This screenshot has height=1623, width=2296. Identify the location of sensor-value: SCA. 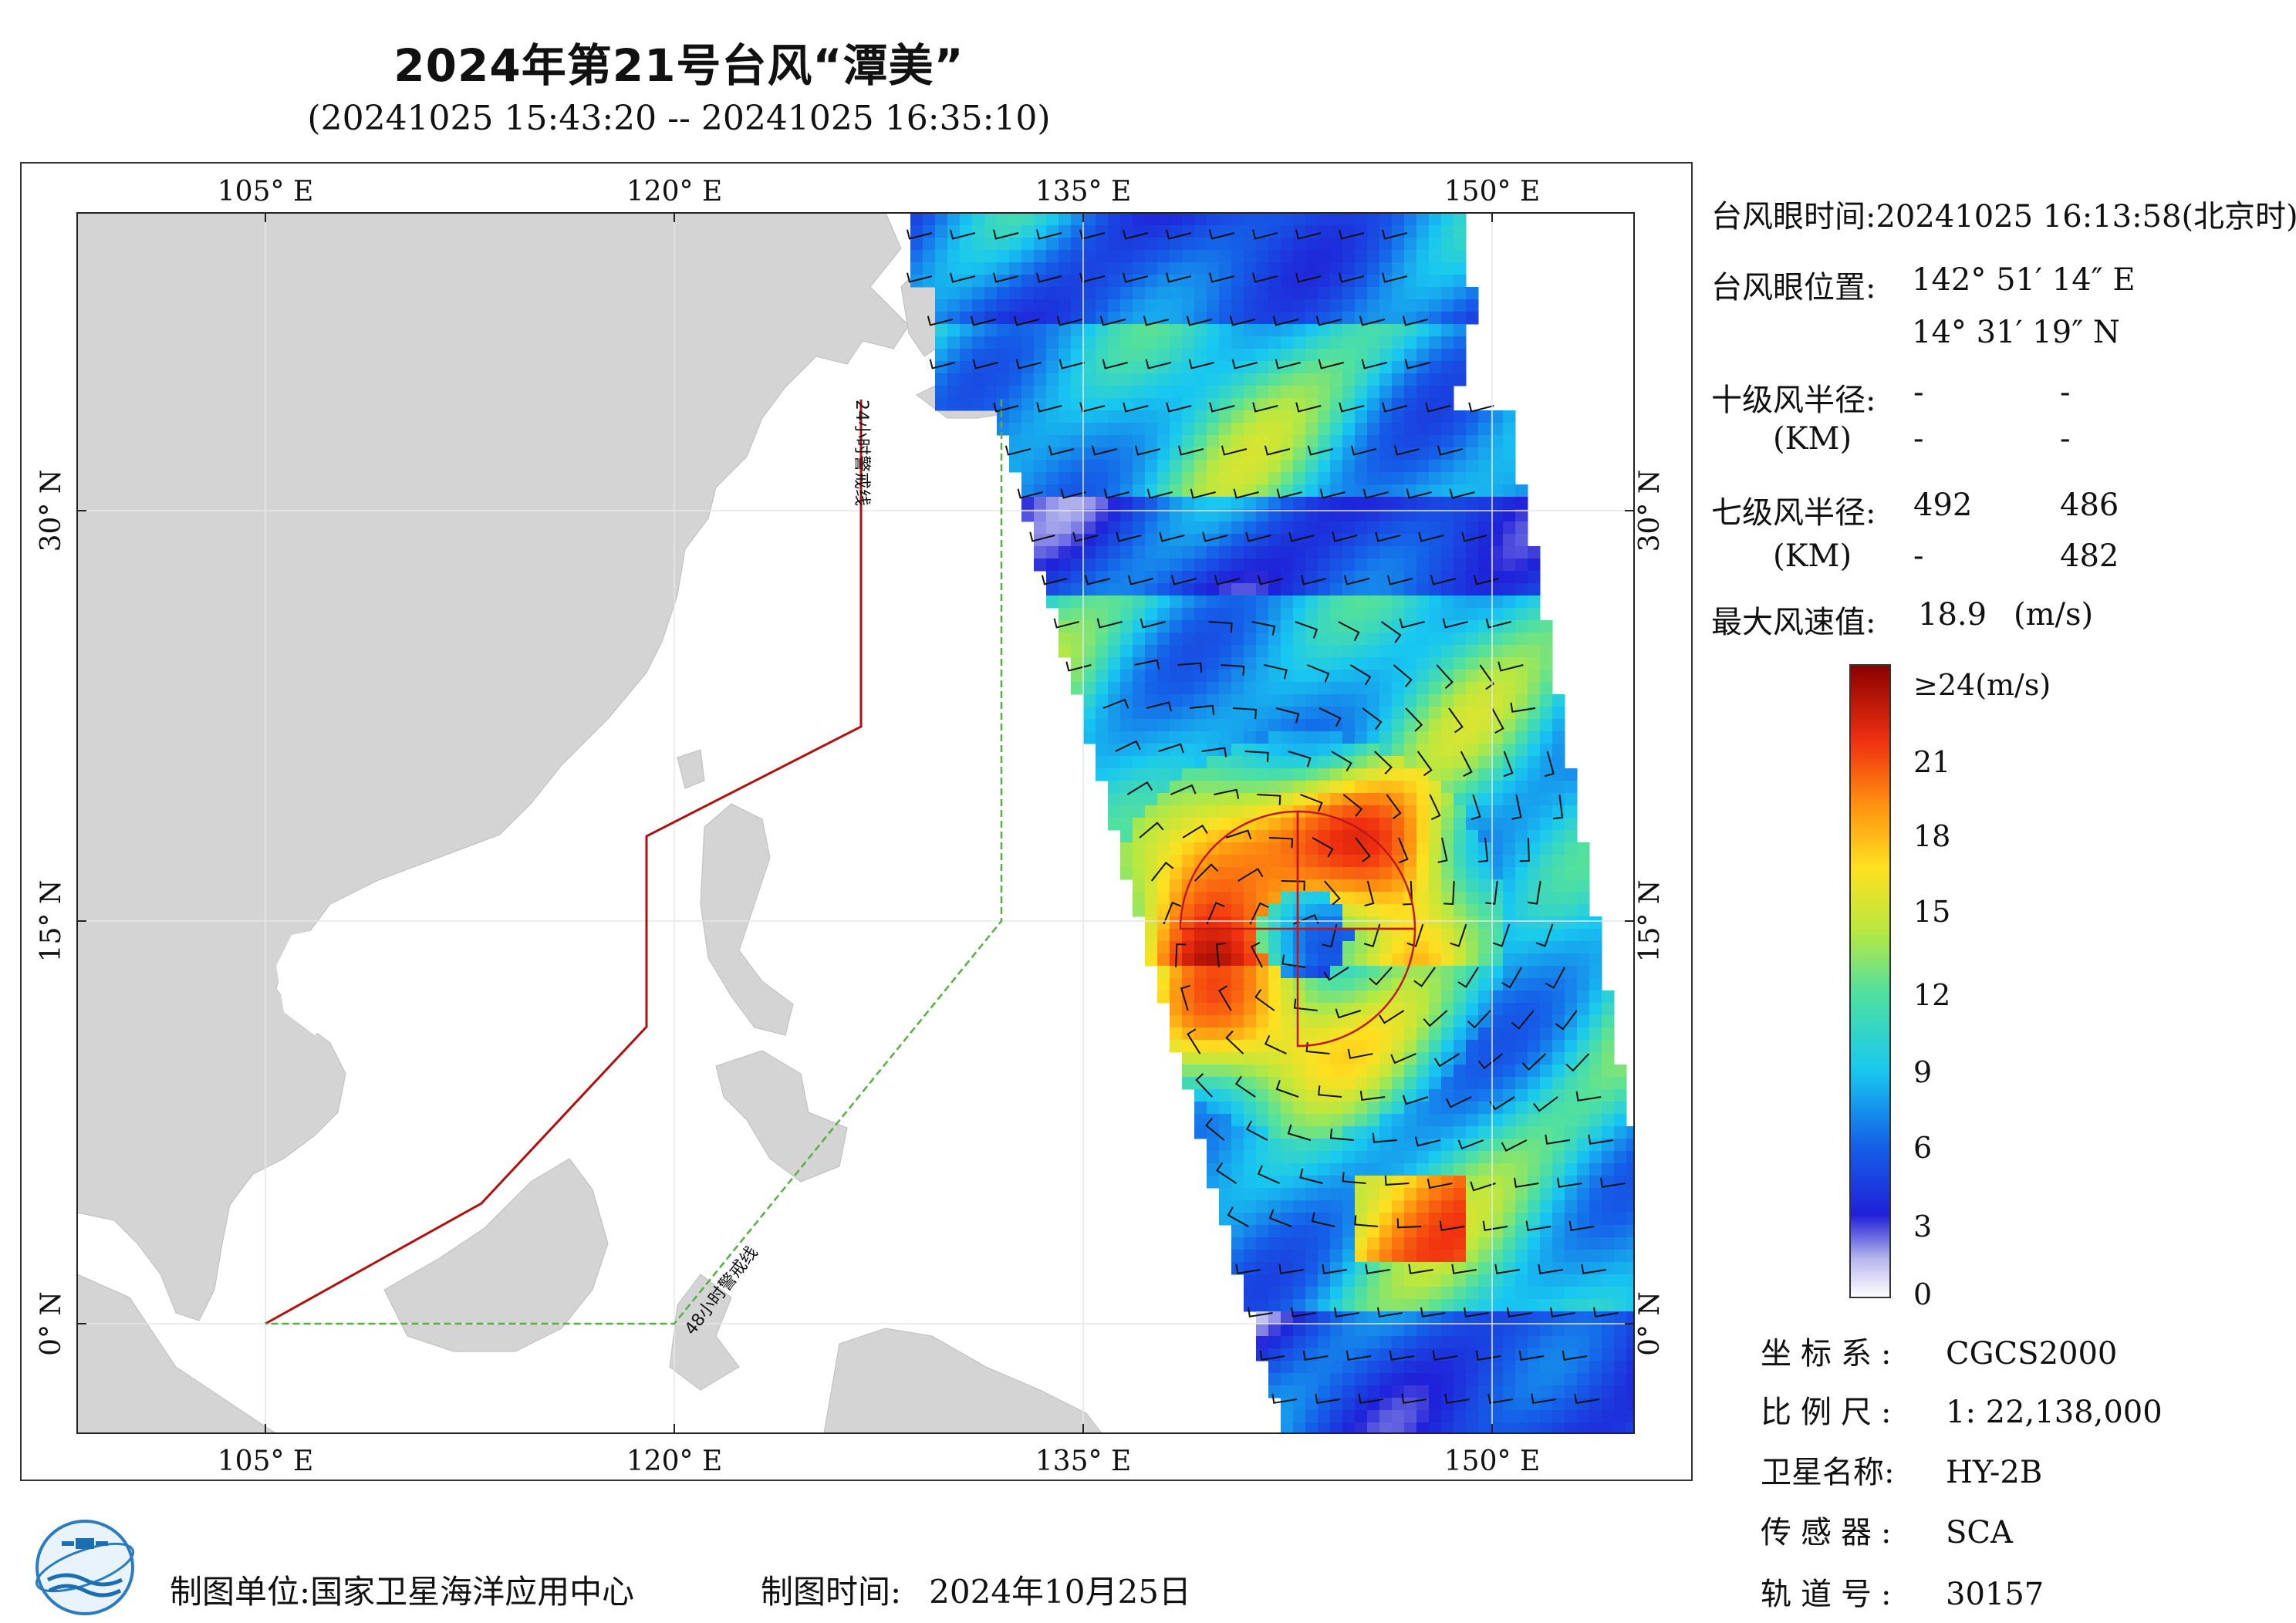
(1979, 1532).